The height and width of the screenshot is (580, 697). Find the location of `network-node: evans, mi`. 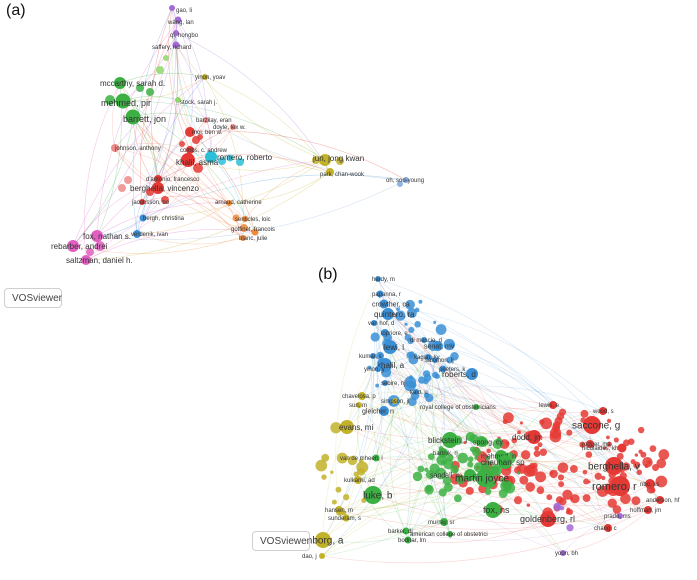

network-node: evans, mi is located at coordinates (356, 427).